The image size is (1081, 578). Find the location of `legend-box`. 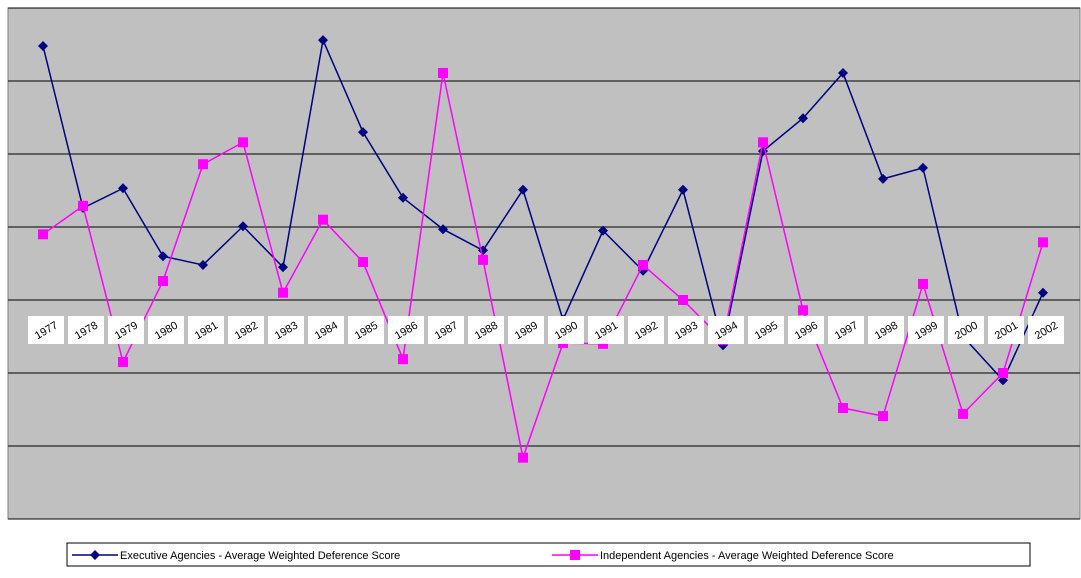

legend-box is located at coordinates (548, 554).